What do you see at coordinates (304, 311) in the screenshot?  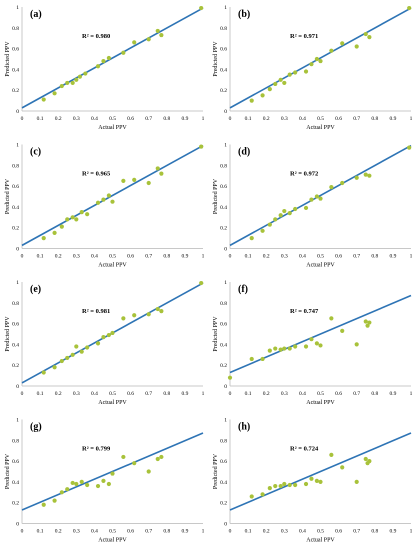 I see `r-squared-label: R² = 0.747` at bounding box center [304, 311].